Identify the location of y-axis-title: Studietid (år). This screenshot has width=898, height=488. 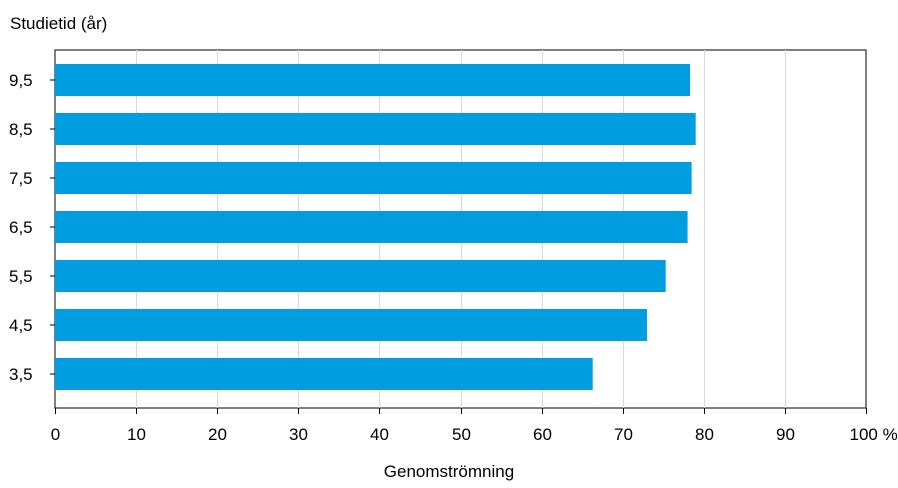
(59, 23).